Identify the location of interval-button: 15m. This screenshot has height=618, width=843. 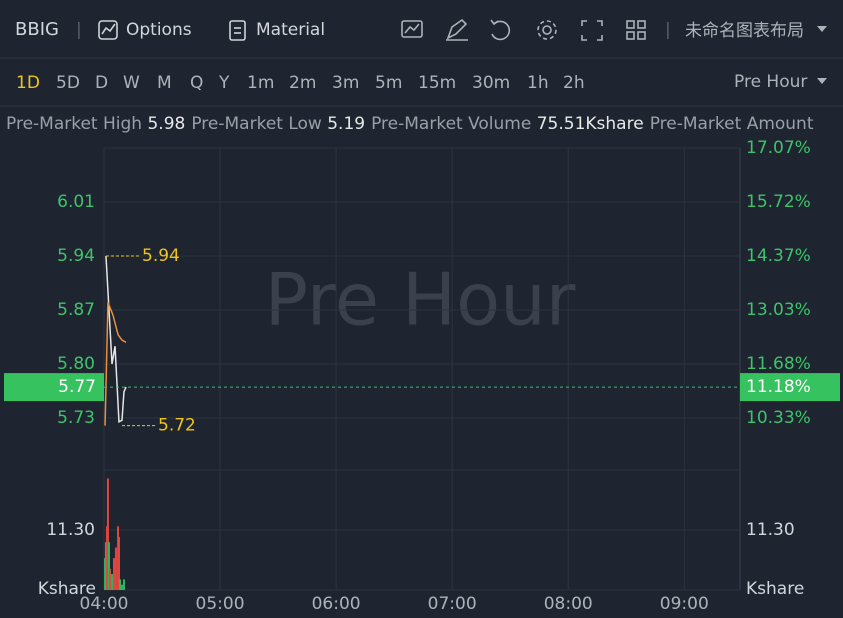
(437, 83).